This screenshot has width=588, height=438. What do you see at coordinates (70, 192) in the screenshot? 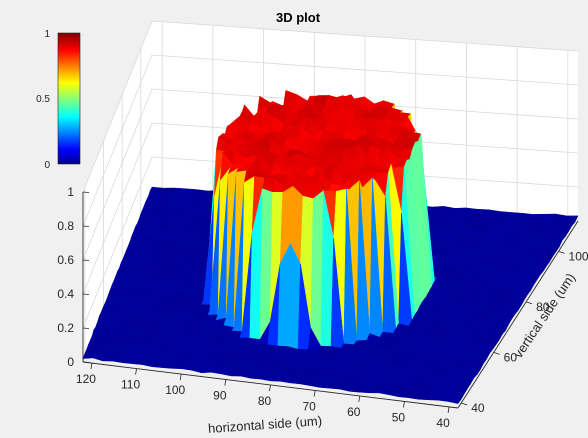
I see `z-tick-label: 1` at bounding box center [70, 192].